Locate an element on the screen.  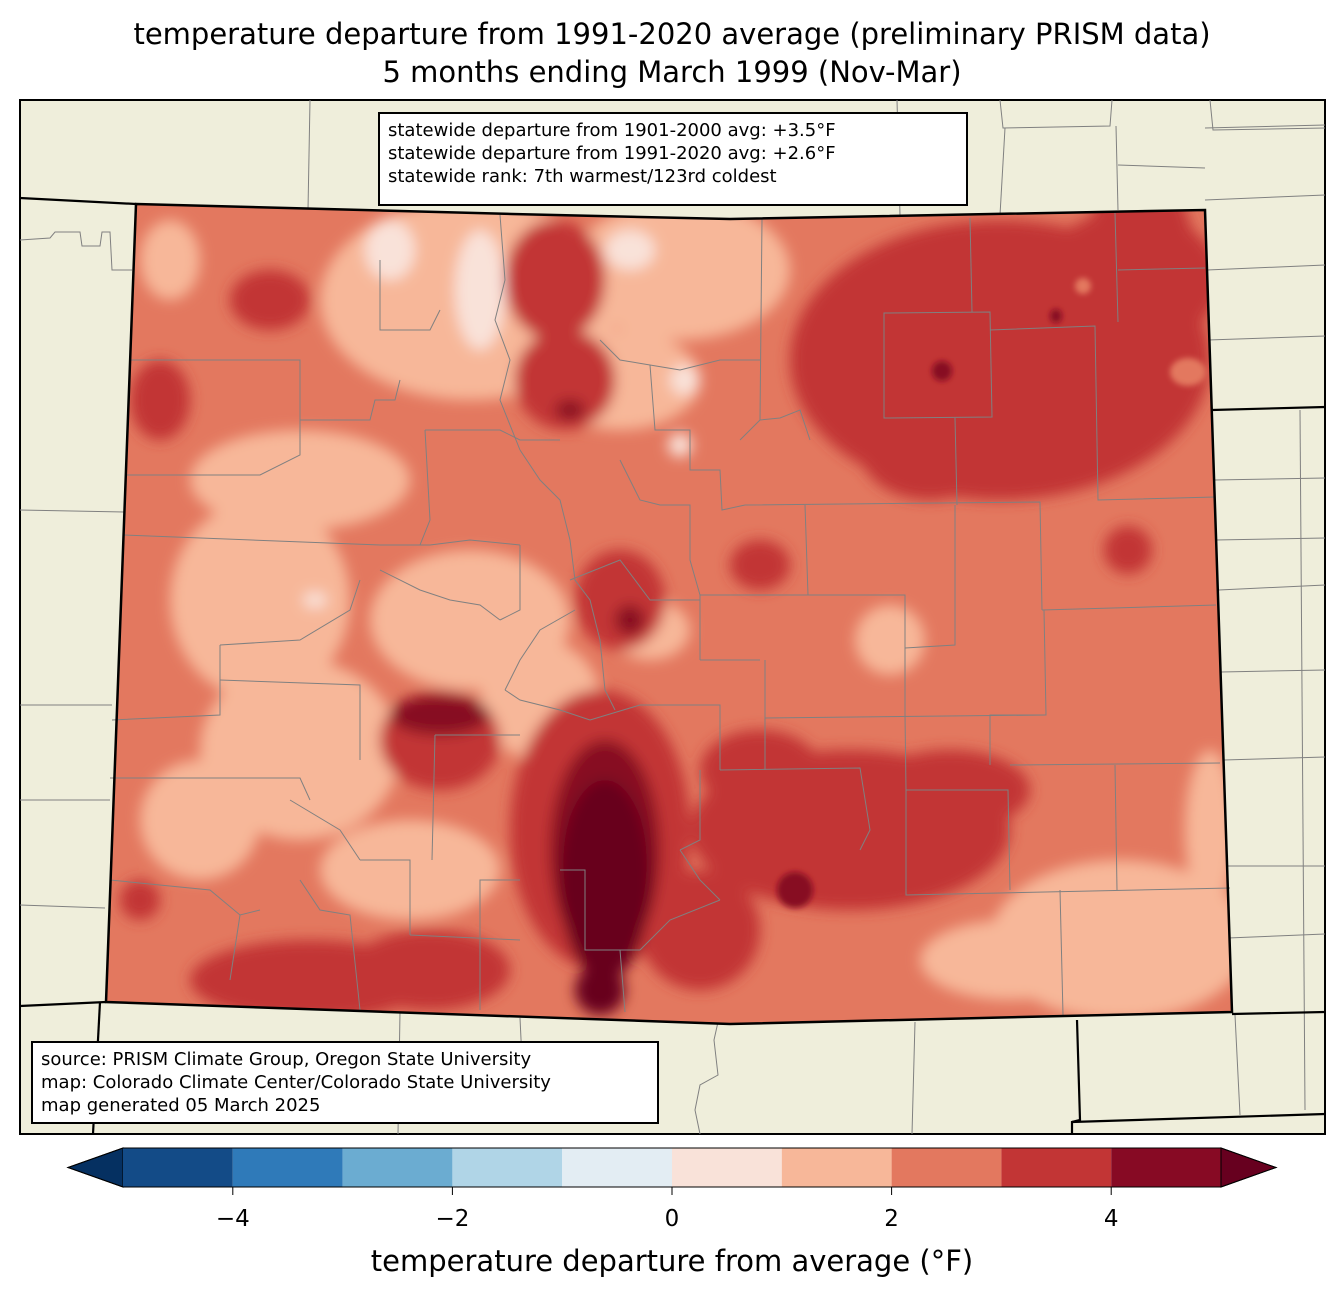
colorbar-tick-label: 0 is located at coordinates (672, 1219).